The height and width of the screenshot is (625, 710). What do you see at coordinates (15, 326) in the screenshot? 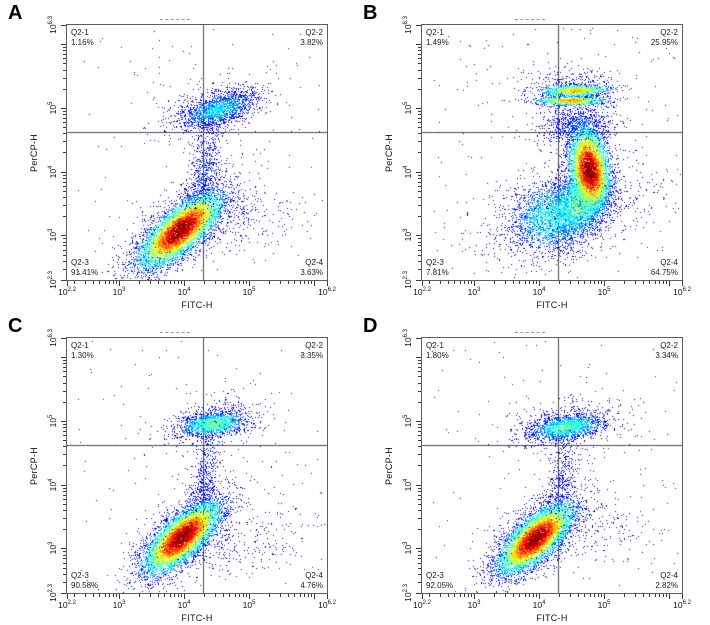
I see `panel-letter-c: C` at bounding box center [15, 326].